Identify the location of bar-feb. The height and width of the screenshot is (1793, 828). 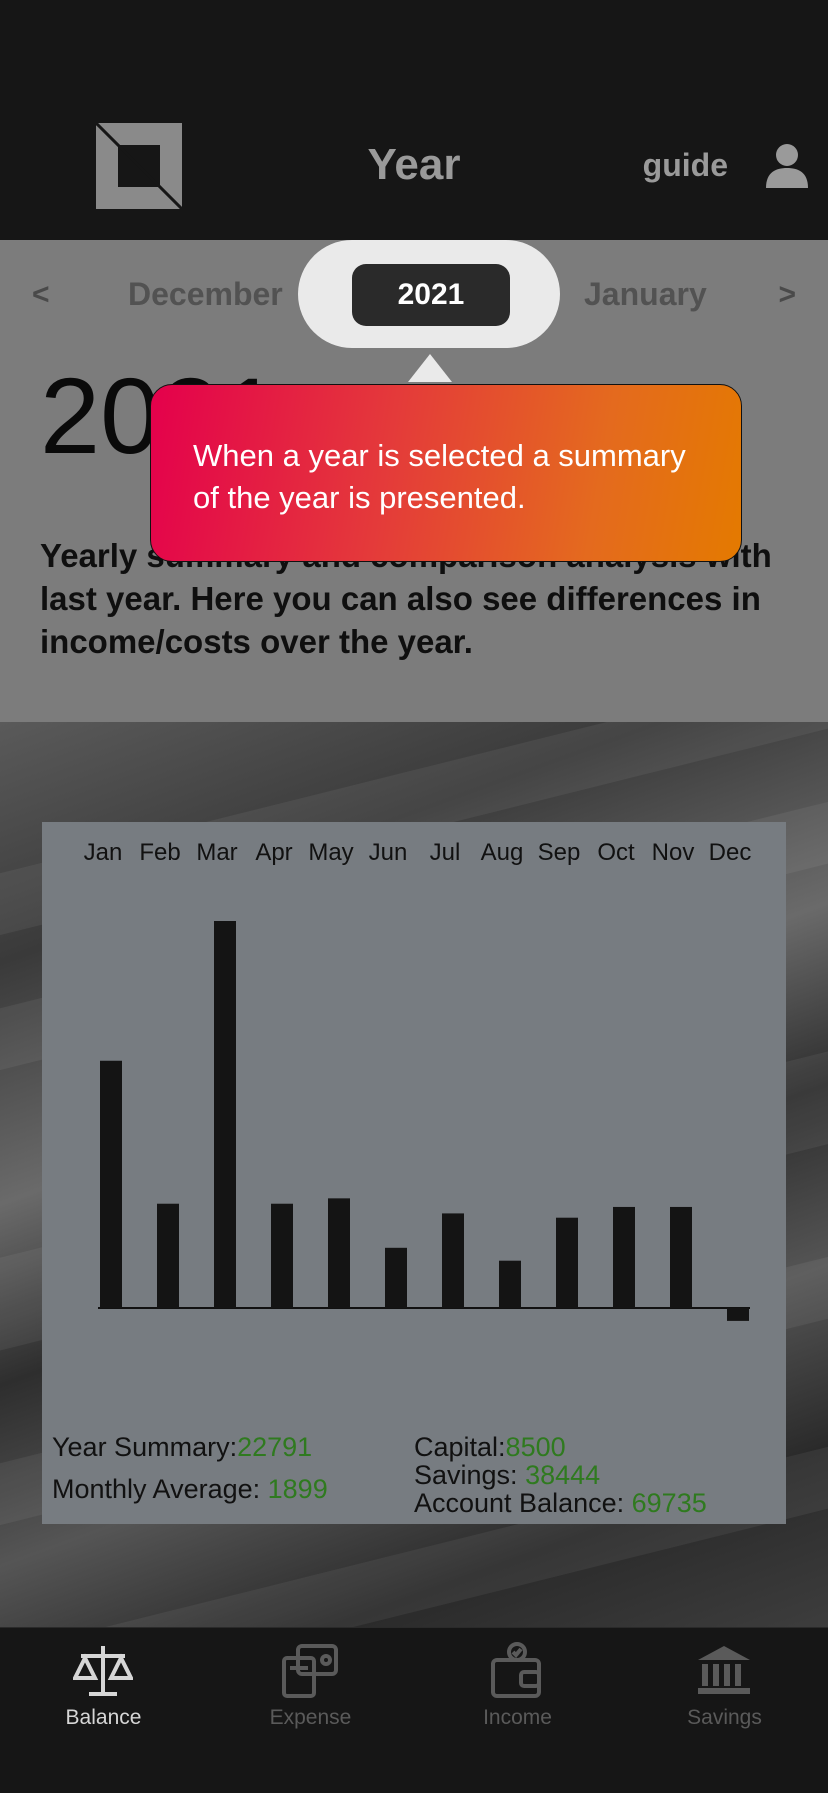
(168, 1255).